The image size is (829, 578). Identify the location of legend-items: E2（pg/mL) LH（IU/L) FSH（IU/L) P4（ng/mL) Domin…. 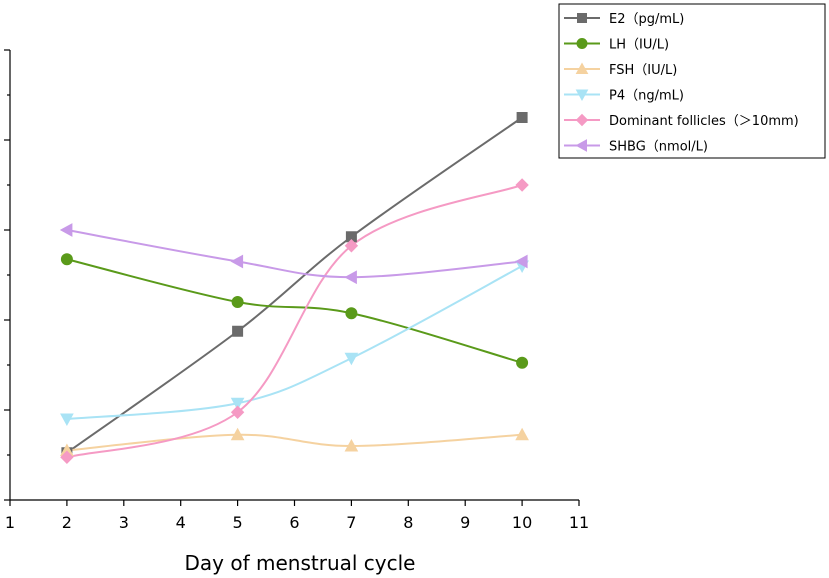
(681, 83).